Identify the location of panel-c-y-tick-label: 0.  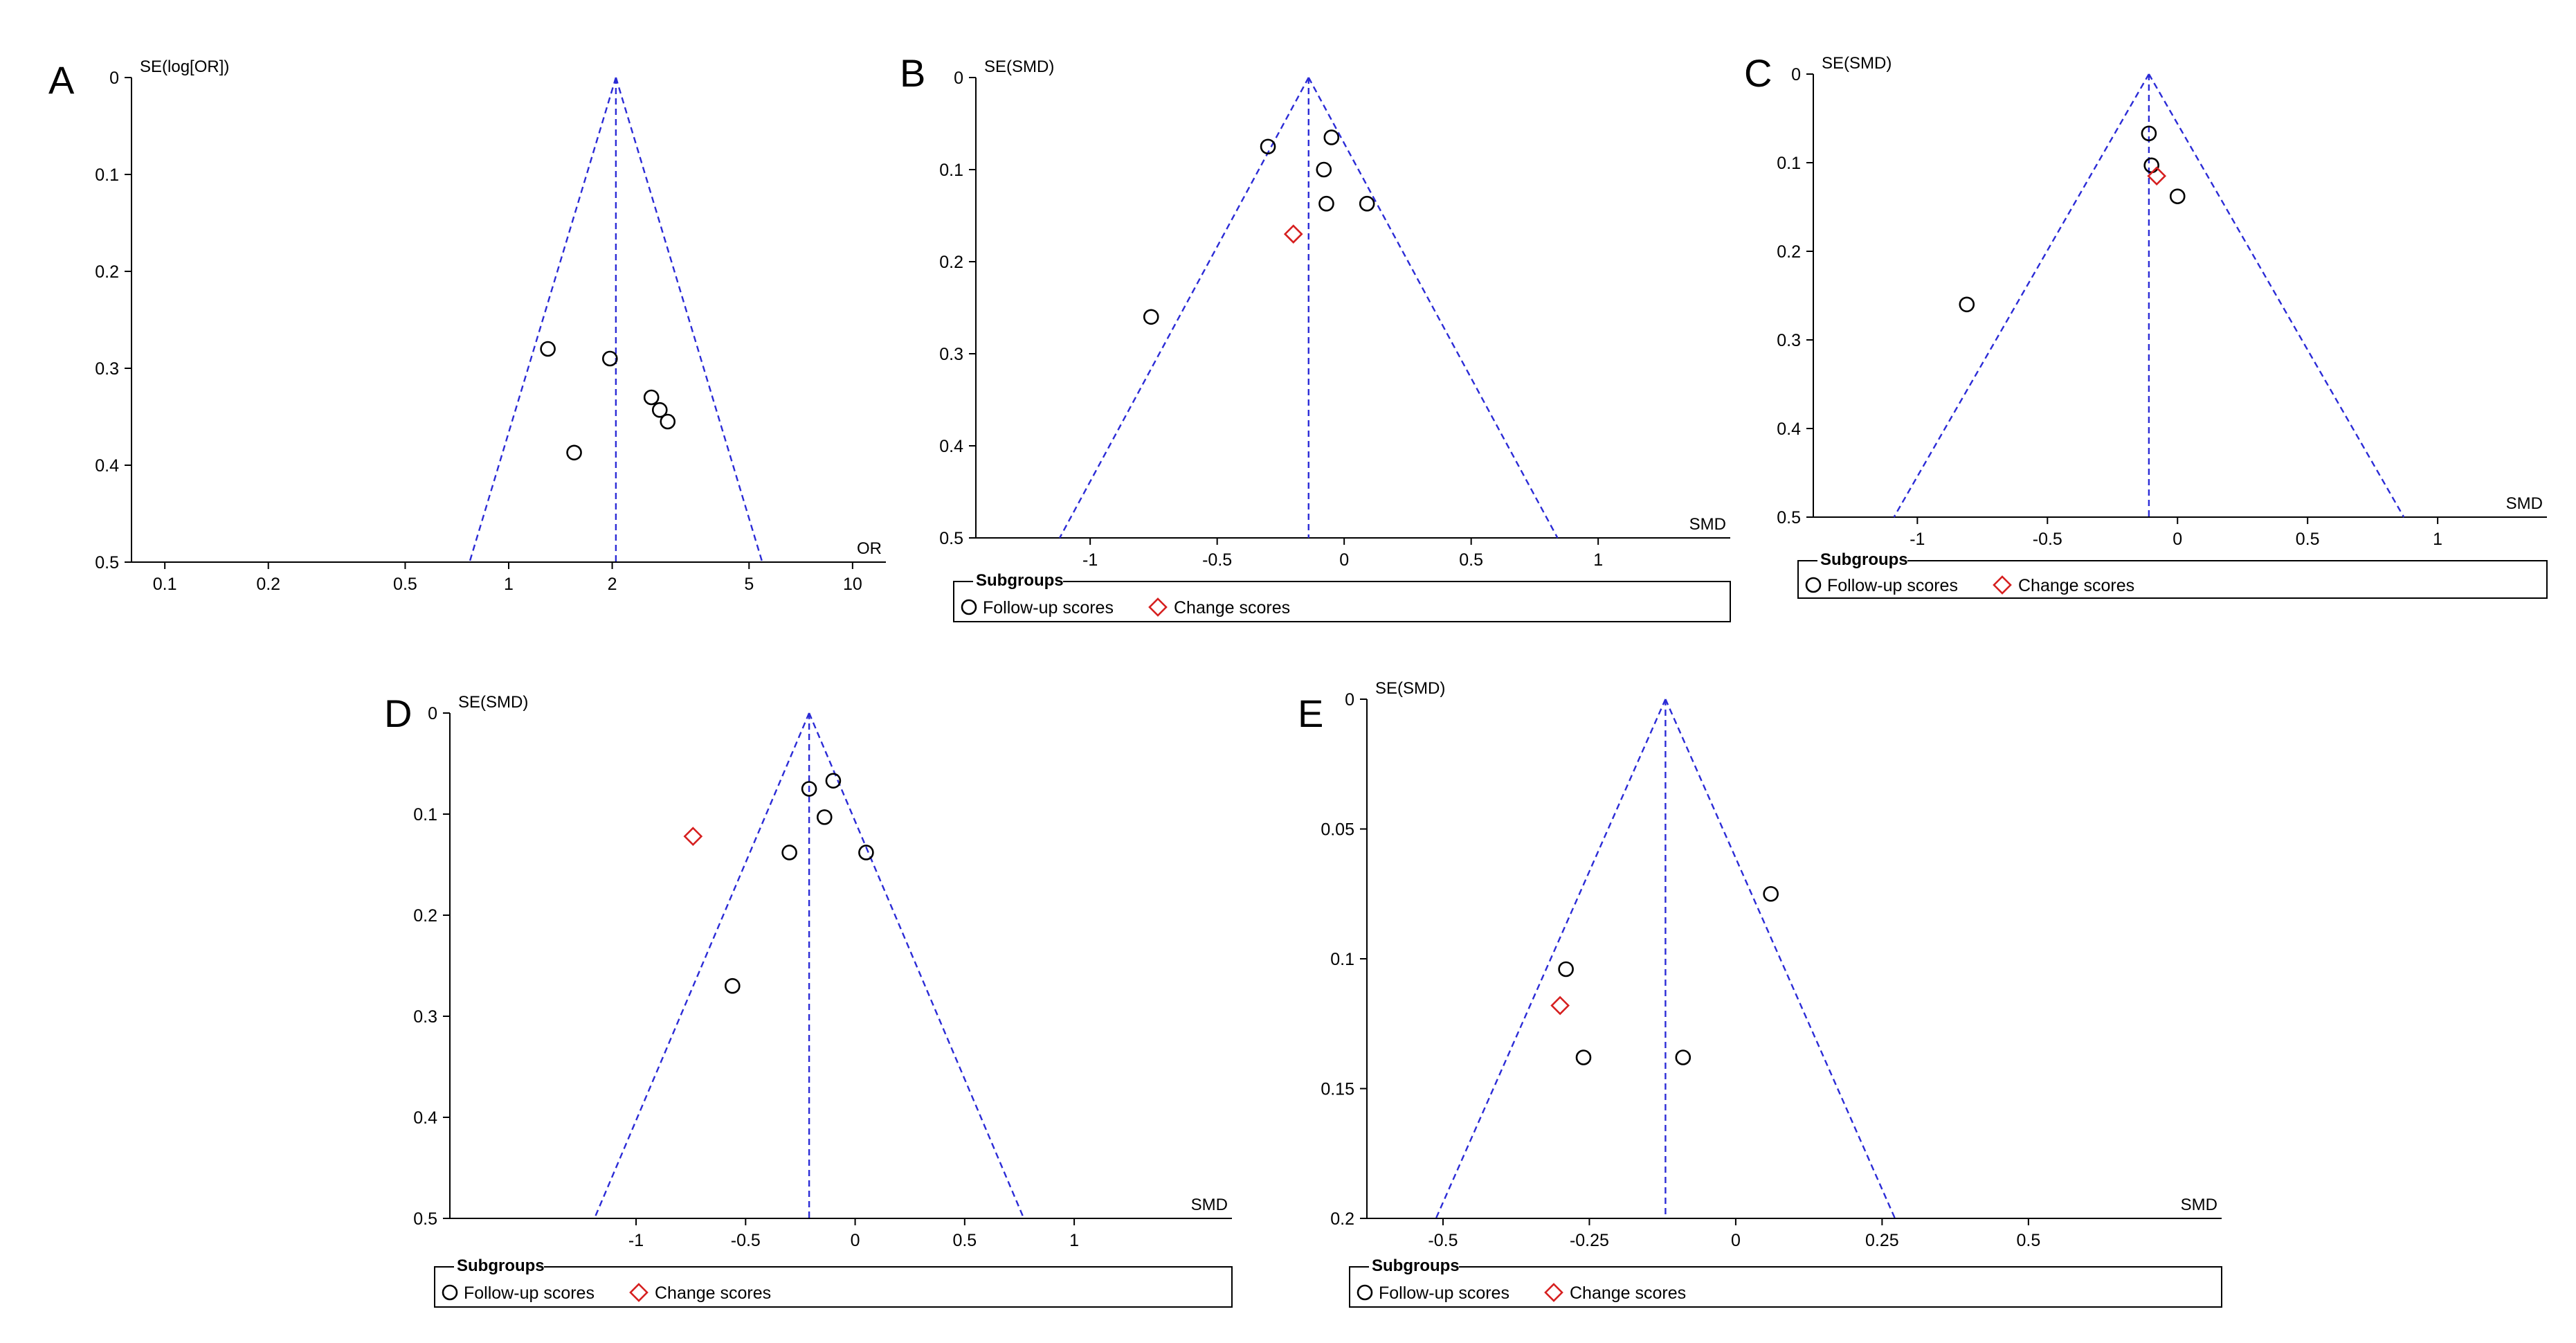
(1796, 74).